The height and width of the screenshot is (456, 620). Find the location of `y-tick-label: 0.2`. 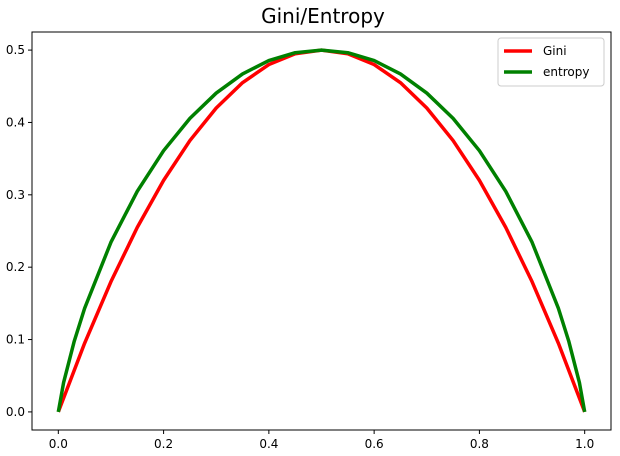

y-tick-label: 0.2 is located at coordinates (15, 267).